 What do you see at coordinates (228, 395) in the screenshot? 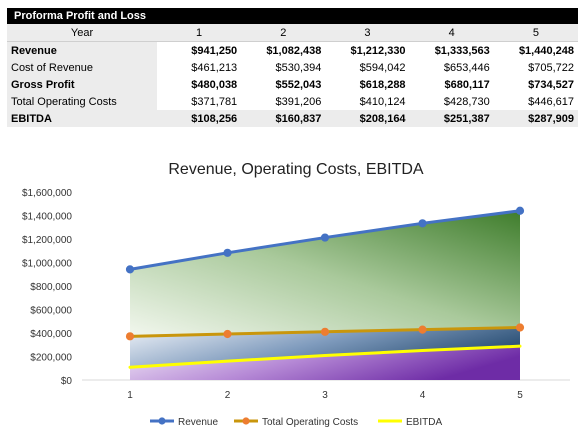
I see `x-tick-label: 2` at bounding box center [228, 395].